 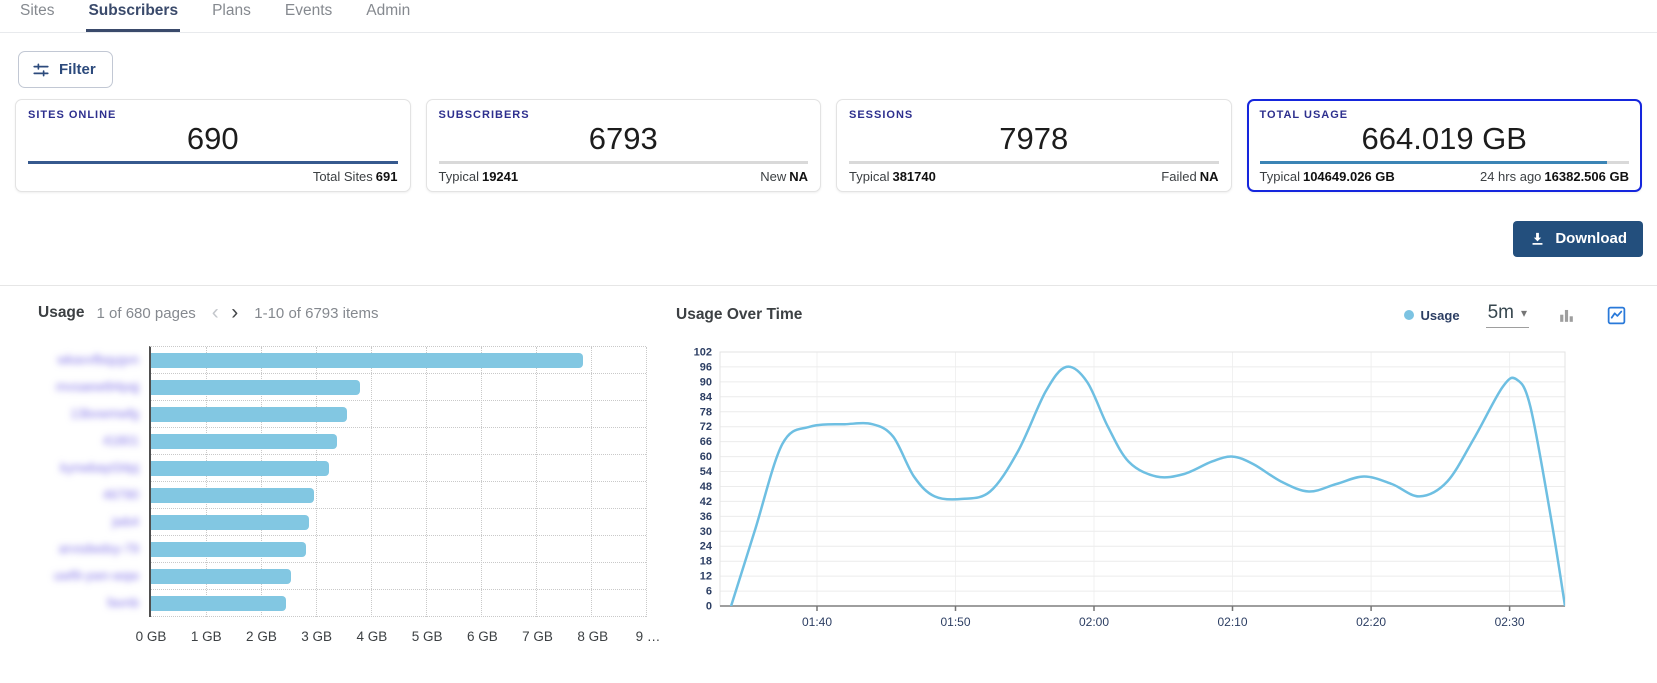 I want to click on card-title: SESSIONS, so click(x=881, y=115).